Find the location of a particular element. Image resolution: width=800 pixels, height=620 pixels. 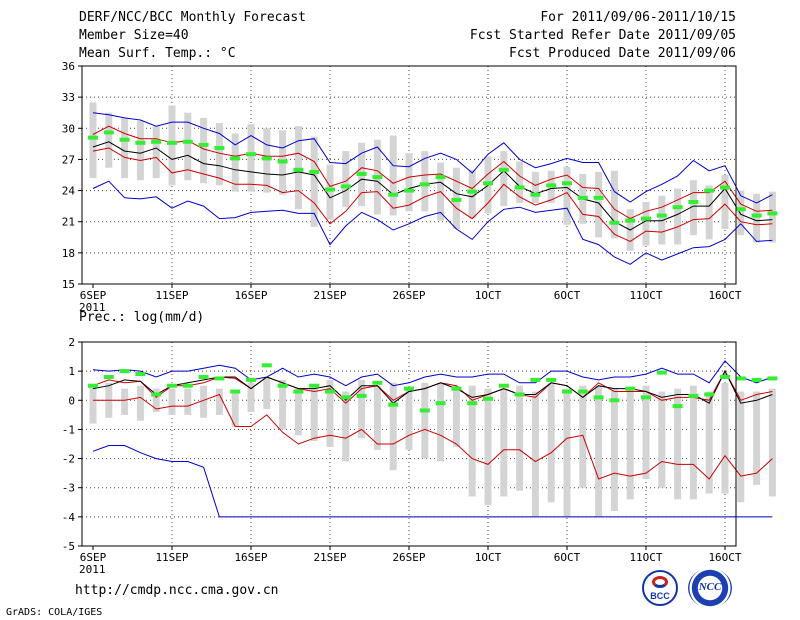

variable-label: Mean Surf. Temp.: °C is located at coordinates (157, 53).